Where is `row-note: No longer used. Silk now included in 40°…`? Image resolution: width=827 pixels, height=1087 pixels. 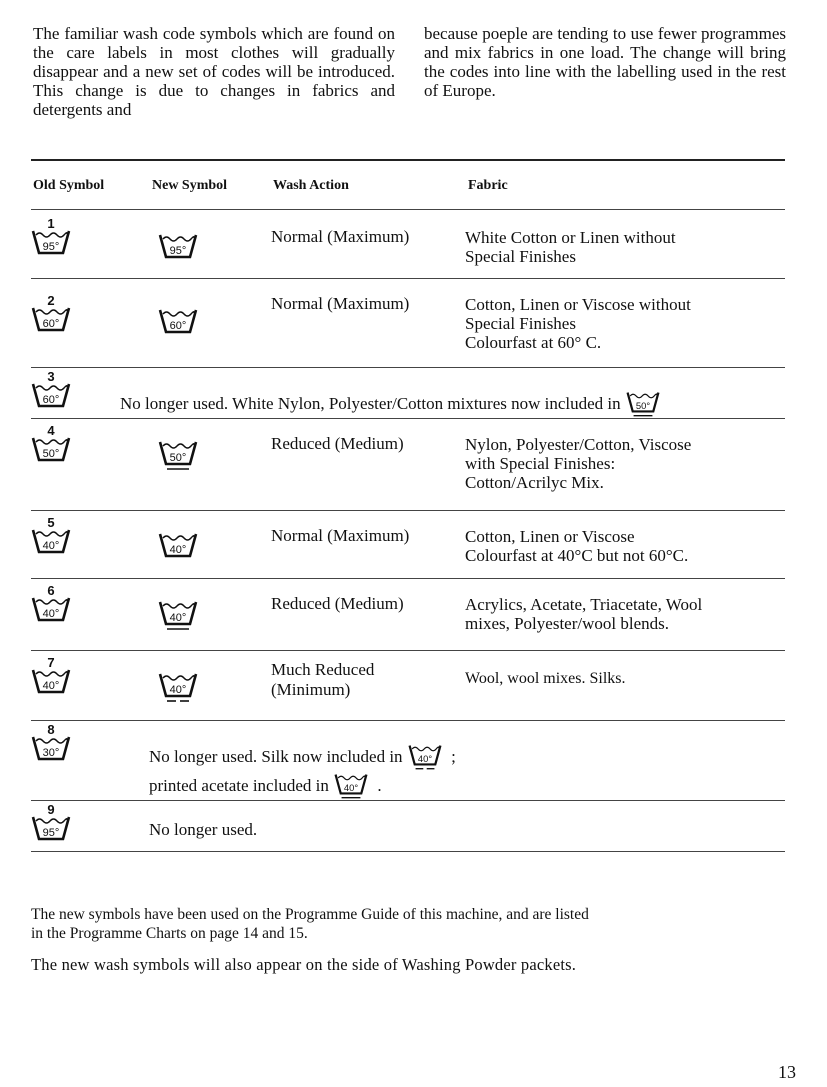
row-note: No longer used. Silk now included in 40°… is located at coordinates (302, 755).